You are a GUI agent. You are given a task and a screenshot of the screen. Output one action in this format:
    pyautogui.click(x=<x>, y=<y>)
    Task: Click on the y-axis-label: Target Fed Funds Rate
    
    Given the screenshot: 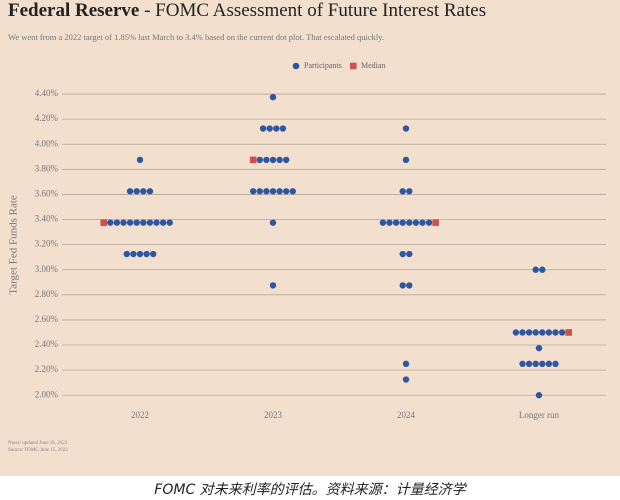 What is the action you would take?
    pyautogui.click(x=14, y=245)
    